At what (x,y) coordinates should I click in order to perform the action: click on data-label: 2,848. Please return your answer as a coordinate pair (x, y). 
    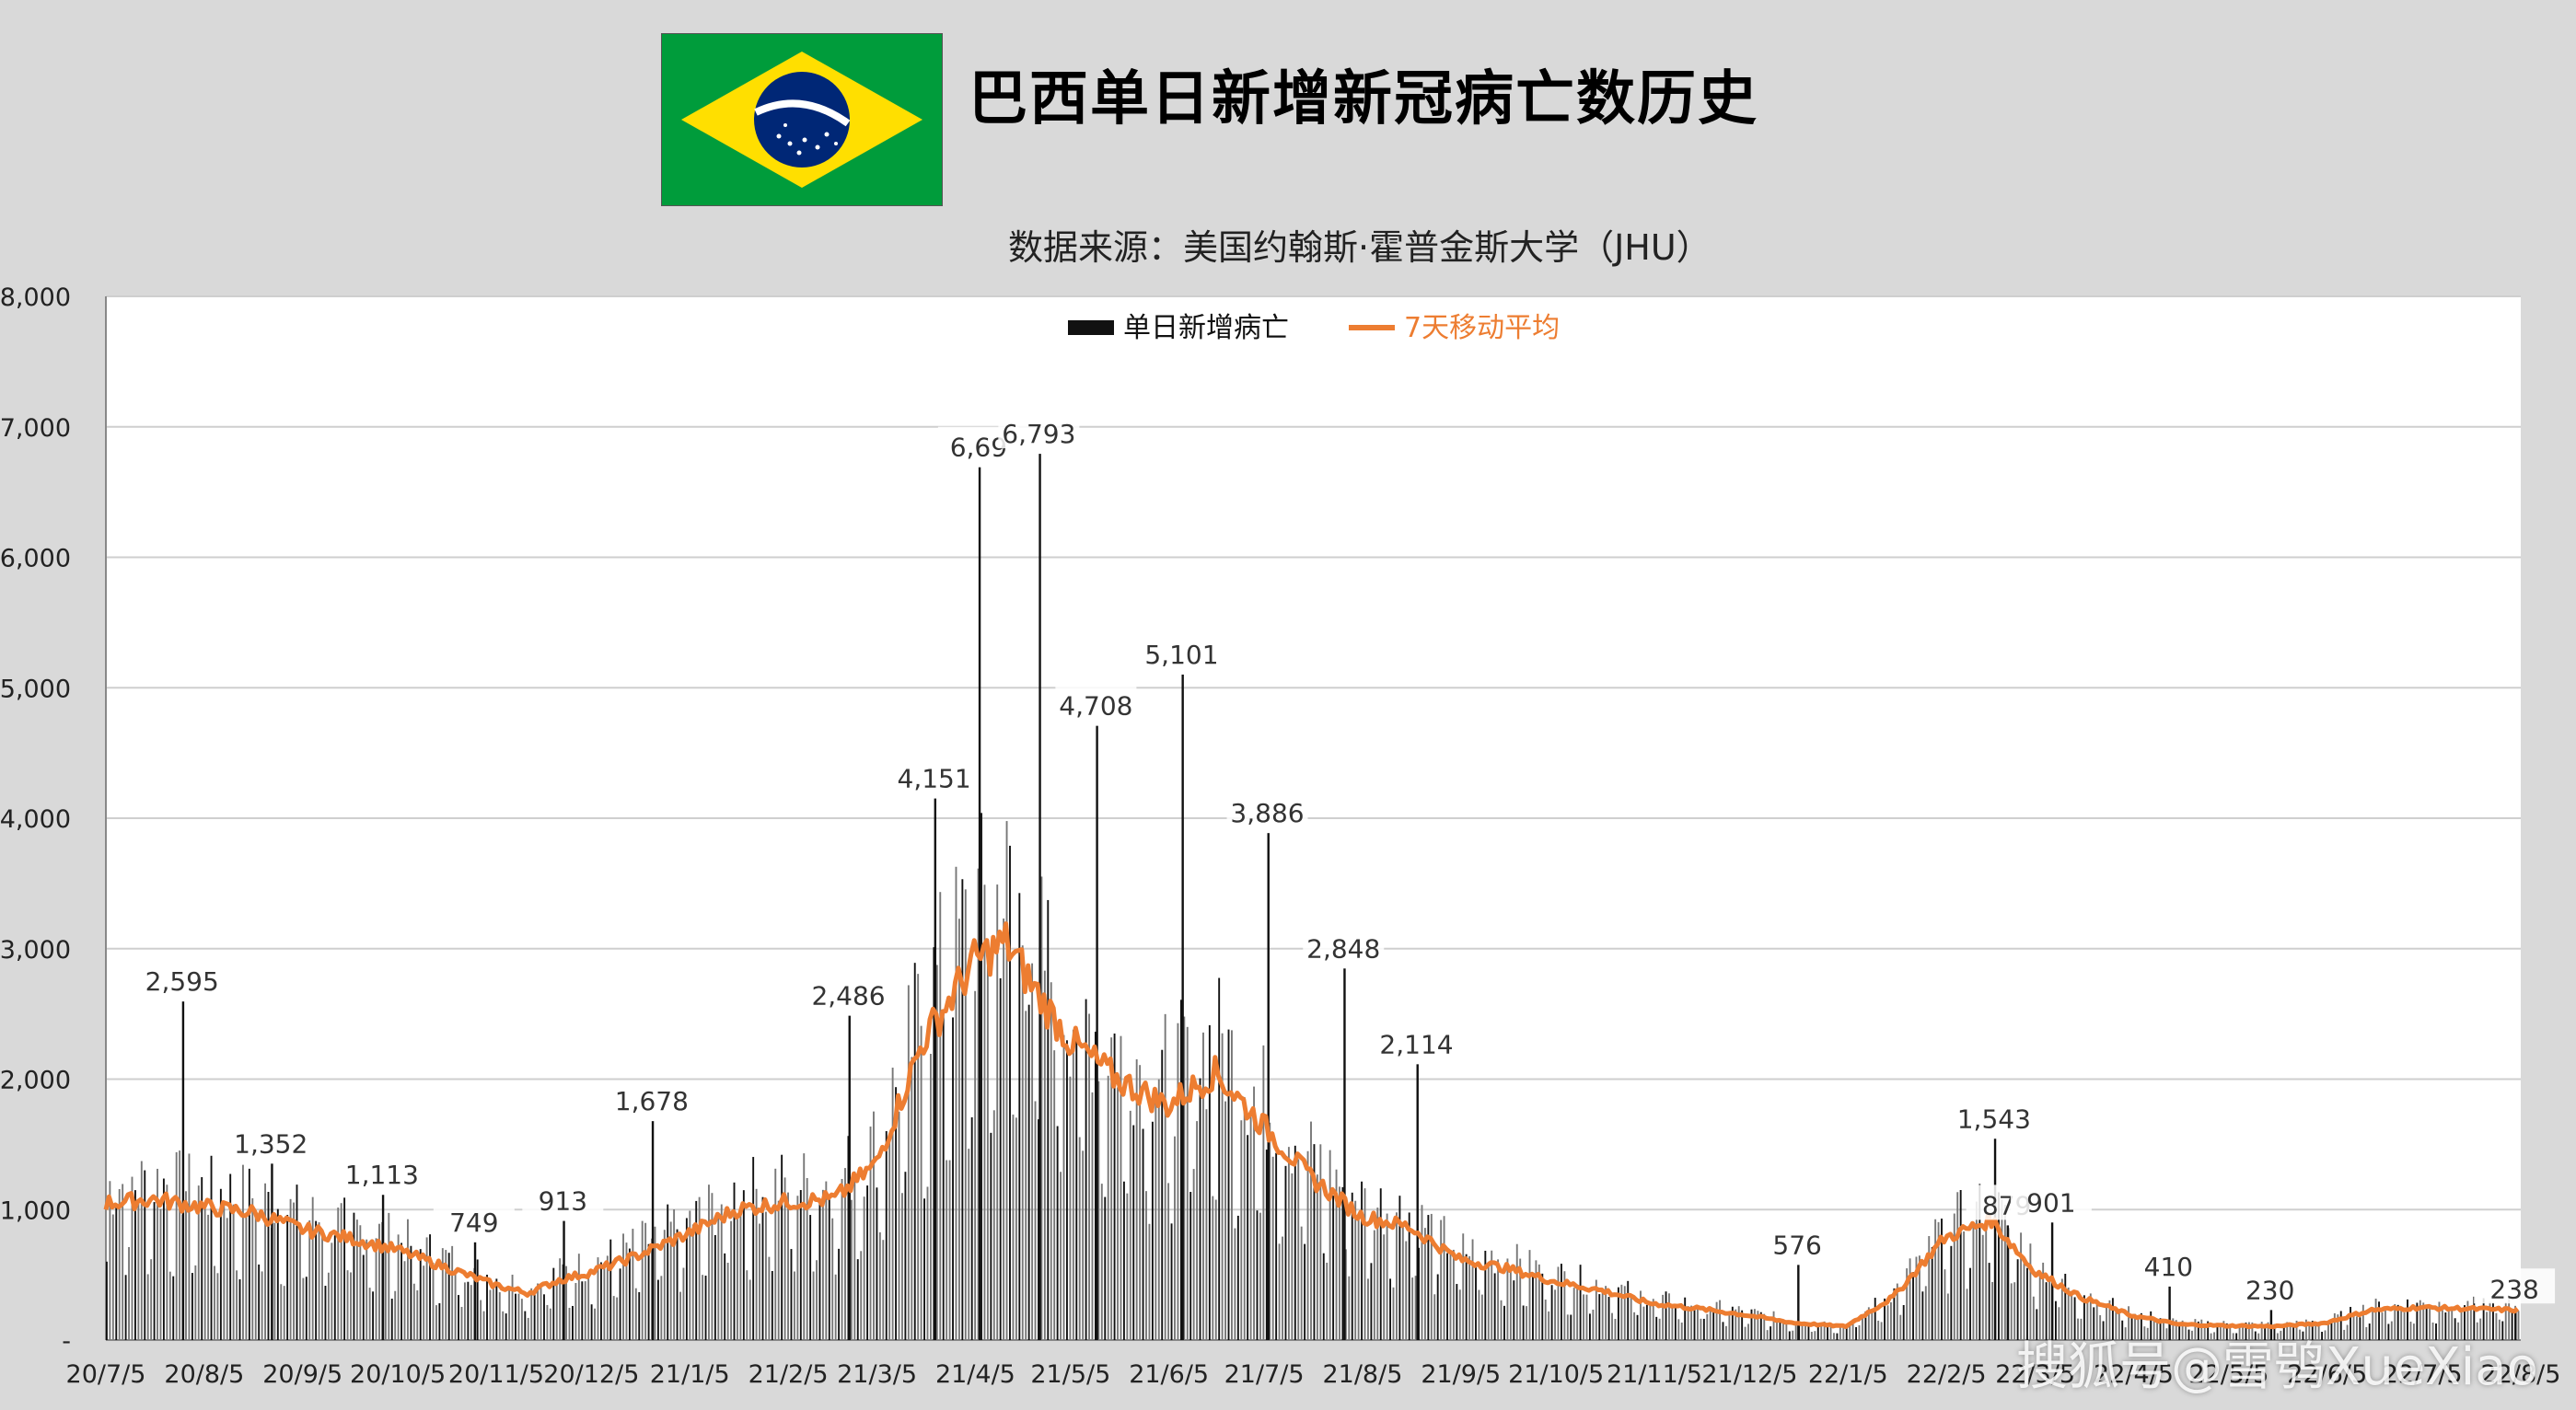
    Looking at the image, I should click on (1343, 949).